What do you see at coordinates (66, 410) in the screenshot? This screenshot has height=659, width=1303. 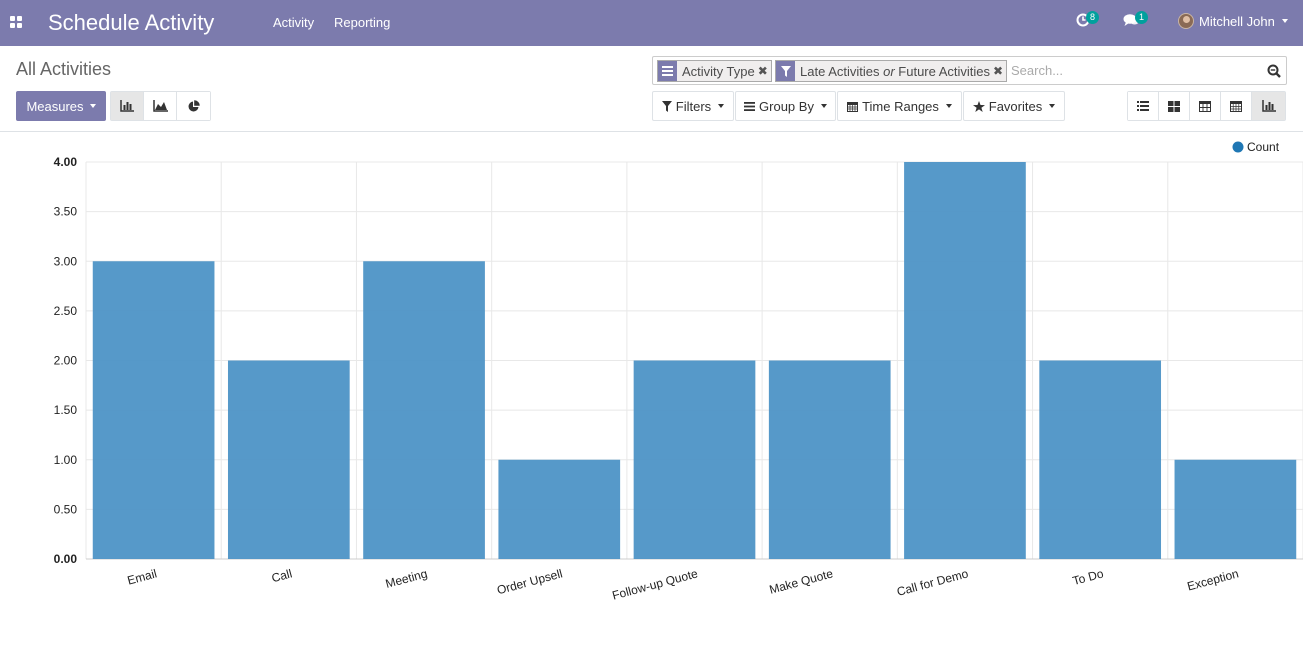 I see `y-tick-label: 1.50` at bounding box center [66, 410].